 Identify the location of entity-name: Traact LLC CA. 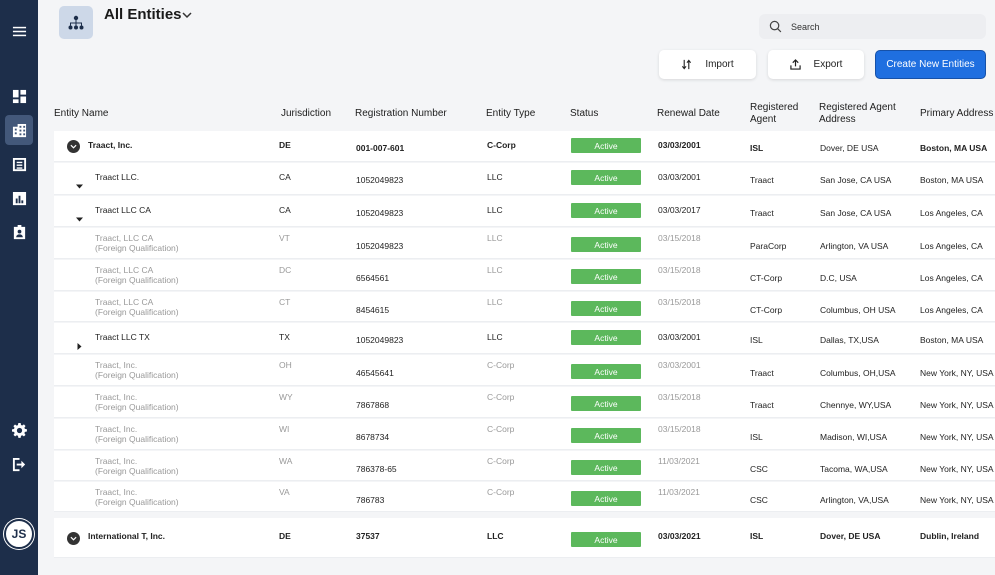
(123, 210).